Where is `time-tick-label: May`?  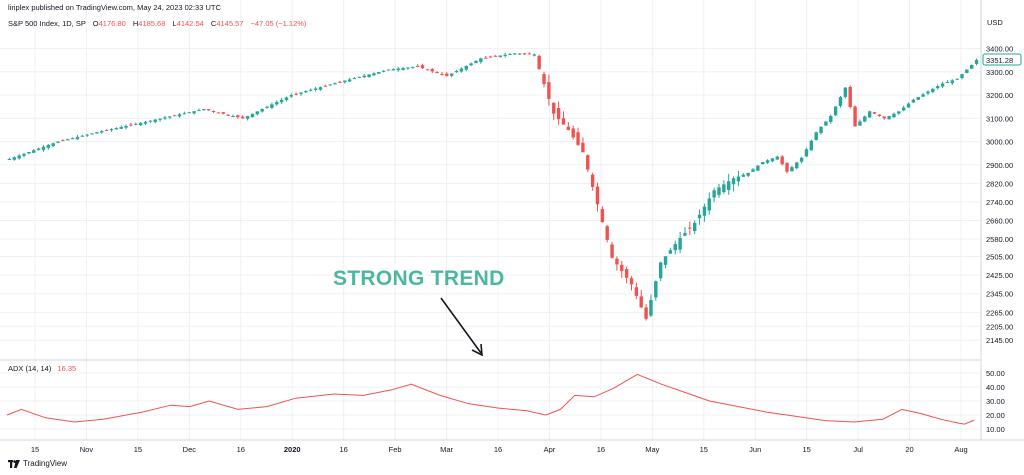 time-tick-label: May is located at coordinates (652, 449).